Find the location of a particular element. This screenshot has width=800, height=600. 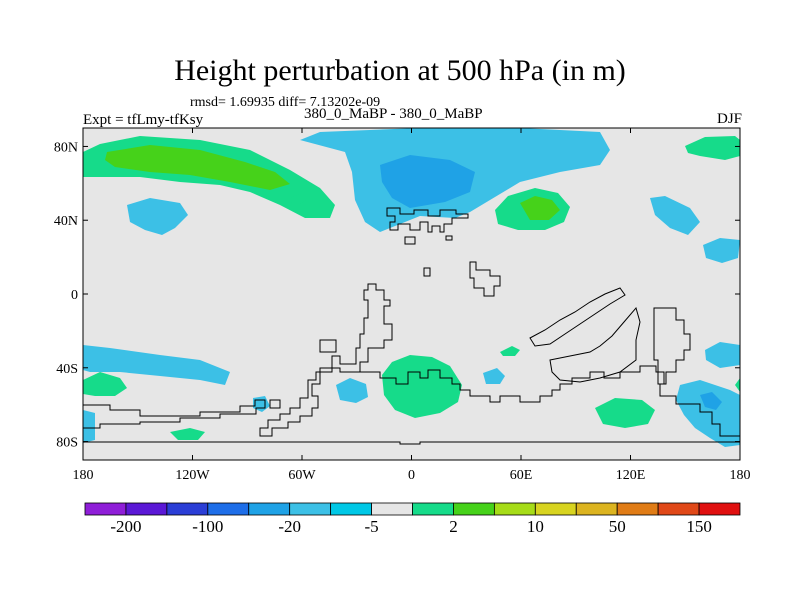

colorbar-label: 2 is located at coordinates (453, 526).